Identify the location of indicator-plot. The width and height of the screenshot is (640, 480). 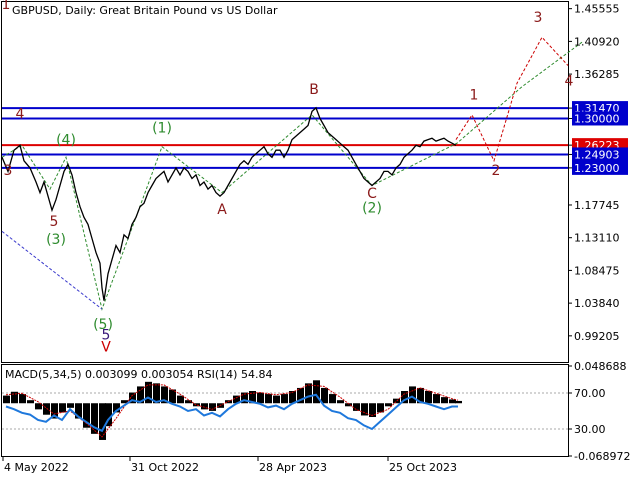
(285, 410).